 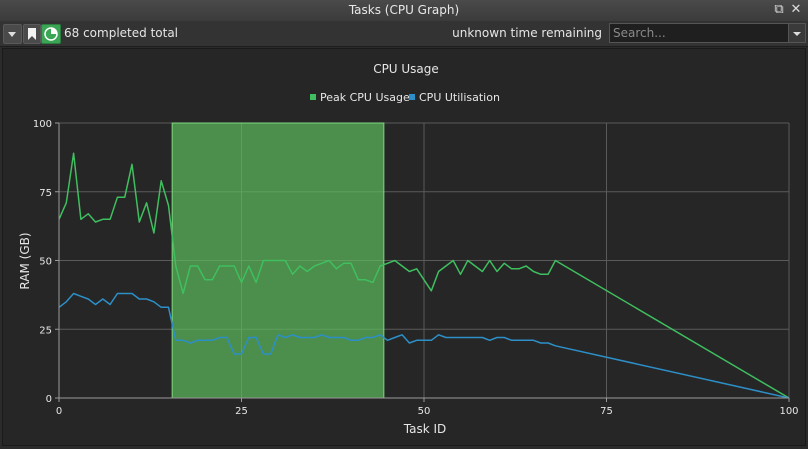 What do you see at coordinates (49, 399) in the screenshot?
I see `y-tick-label: 0` at bounding box center [49, 399].